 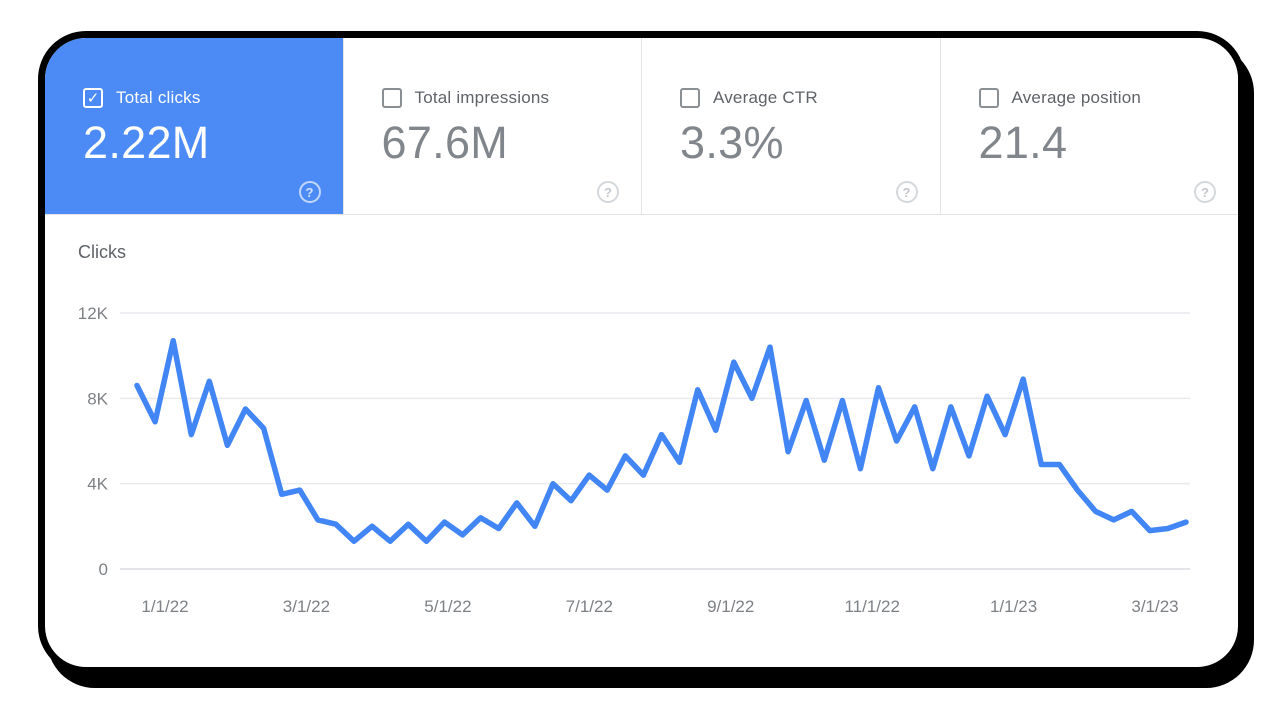 What do you see at coordinates (146, 142) in the screenshot?
I see `metric-value: 2.22M` at bounding box center [146, 142].